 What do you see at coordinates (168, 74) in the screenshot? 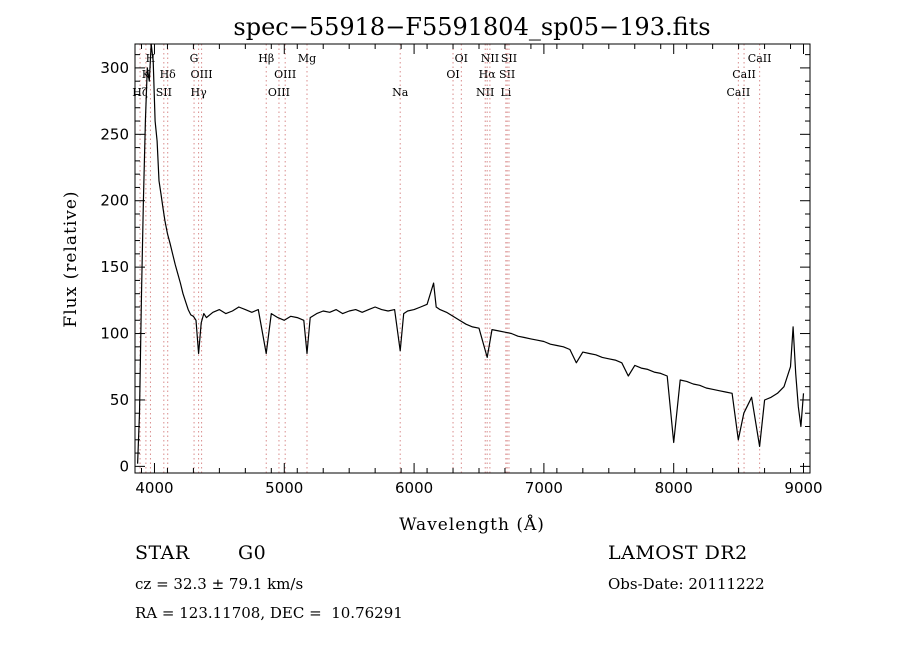
I see `marker-label: Hδ` at bounding box center [168, 74].